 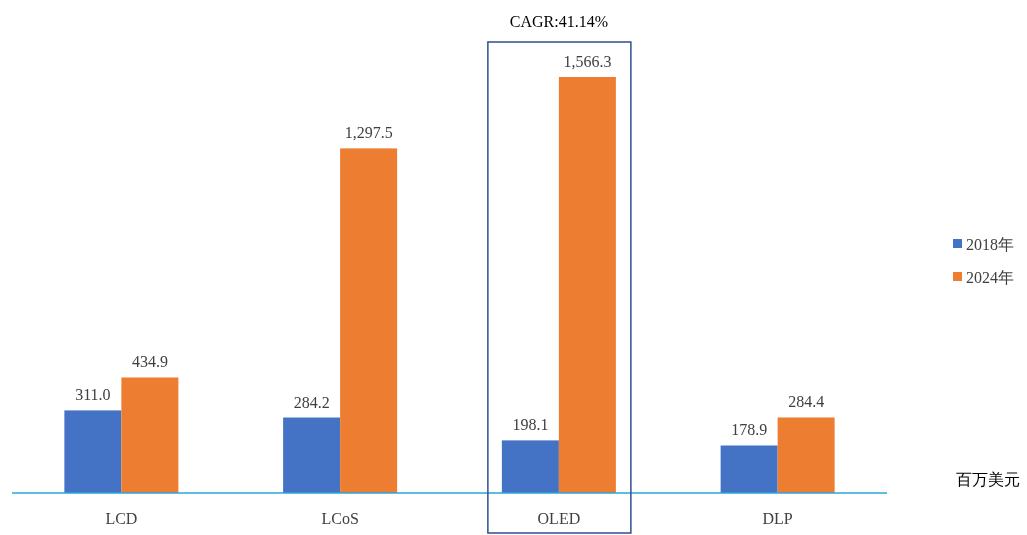 What do you see at coordinates (121, 518) in the screenshot?
I see `x-tick-label: LCD` at bounding box center [121, 518].